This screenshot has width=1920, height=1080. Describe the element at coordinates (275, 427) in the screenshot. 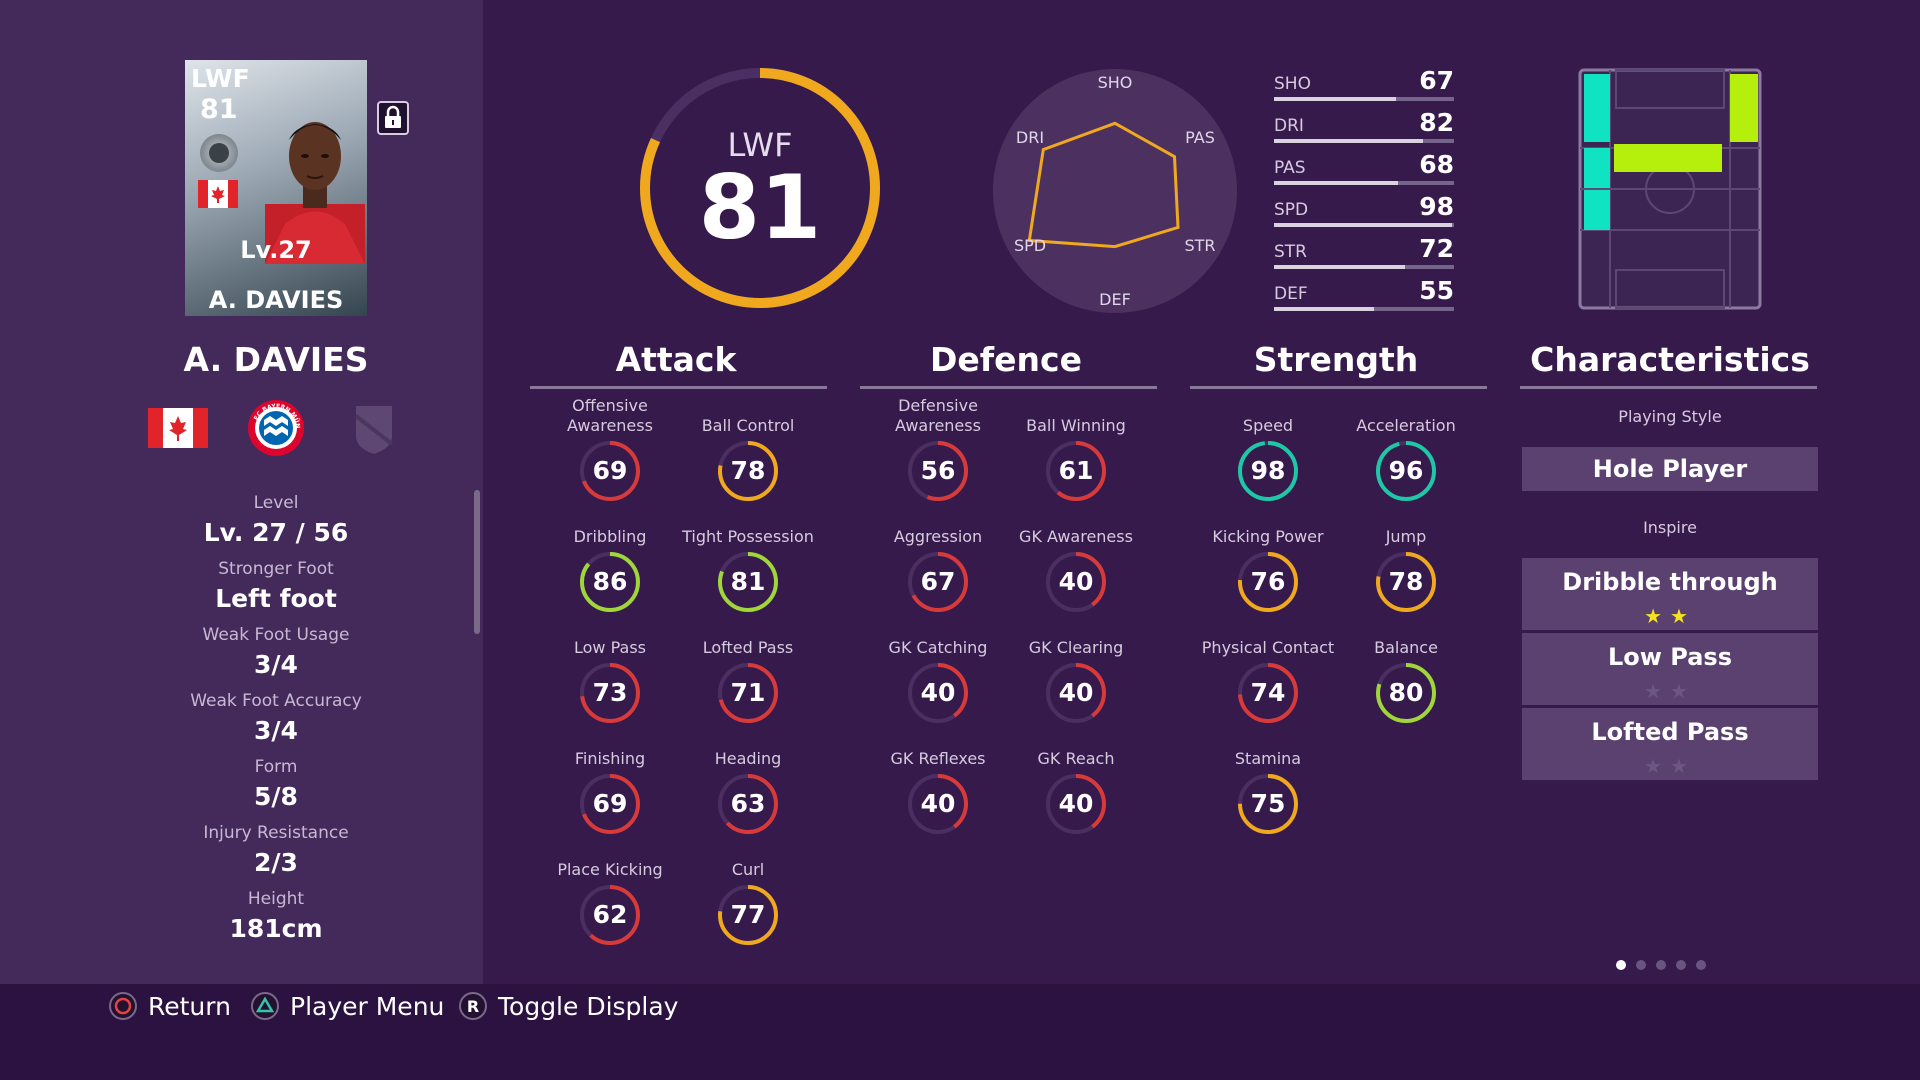

I see `club-badge-icon: FC BAYERN MÜNCHEN` at that location.